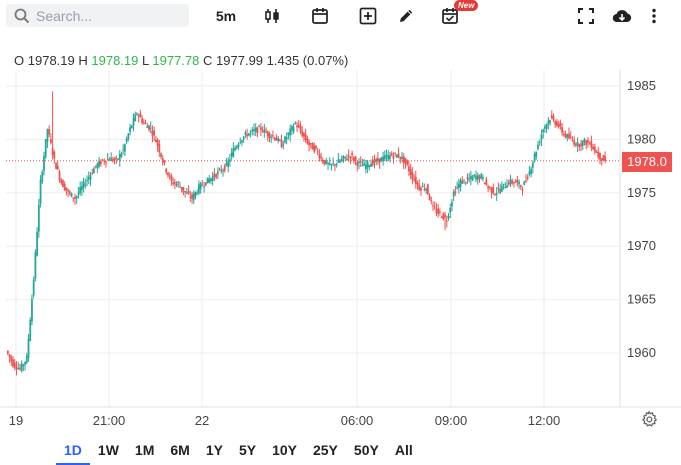 The image size is (681, 465). Describe the element at coordinates (272, 16) in the screenshot. I see `indicators-icon` at that location.